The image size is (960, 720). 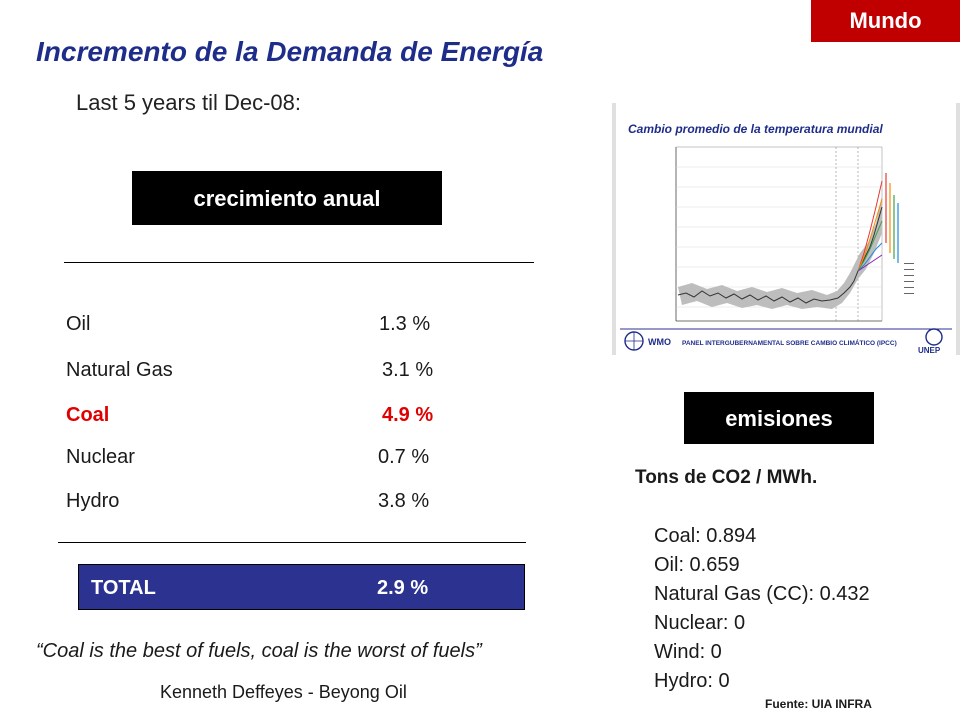 I want to click on growth-heading: crecimiento anual, so click(x=287, y=198).